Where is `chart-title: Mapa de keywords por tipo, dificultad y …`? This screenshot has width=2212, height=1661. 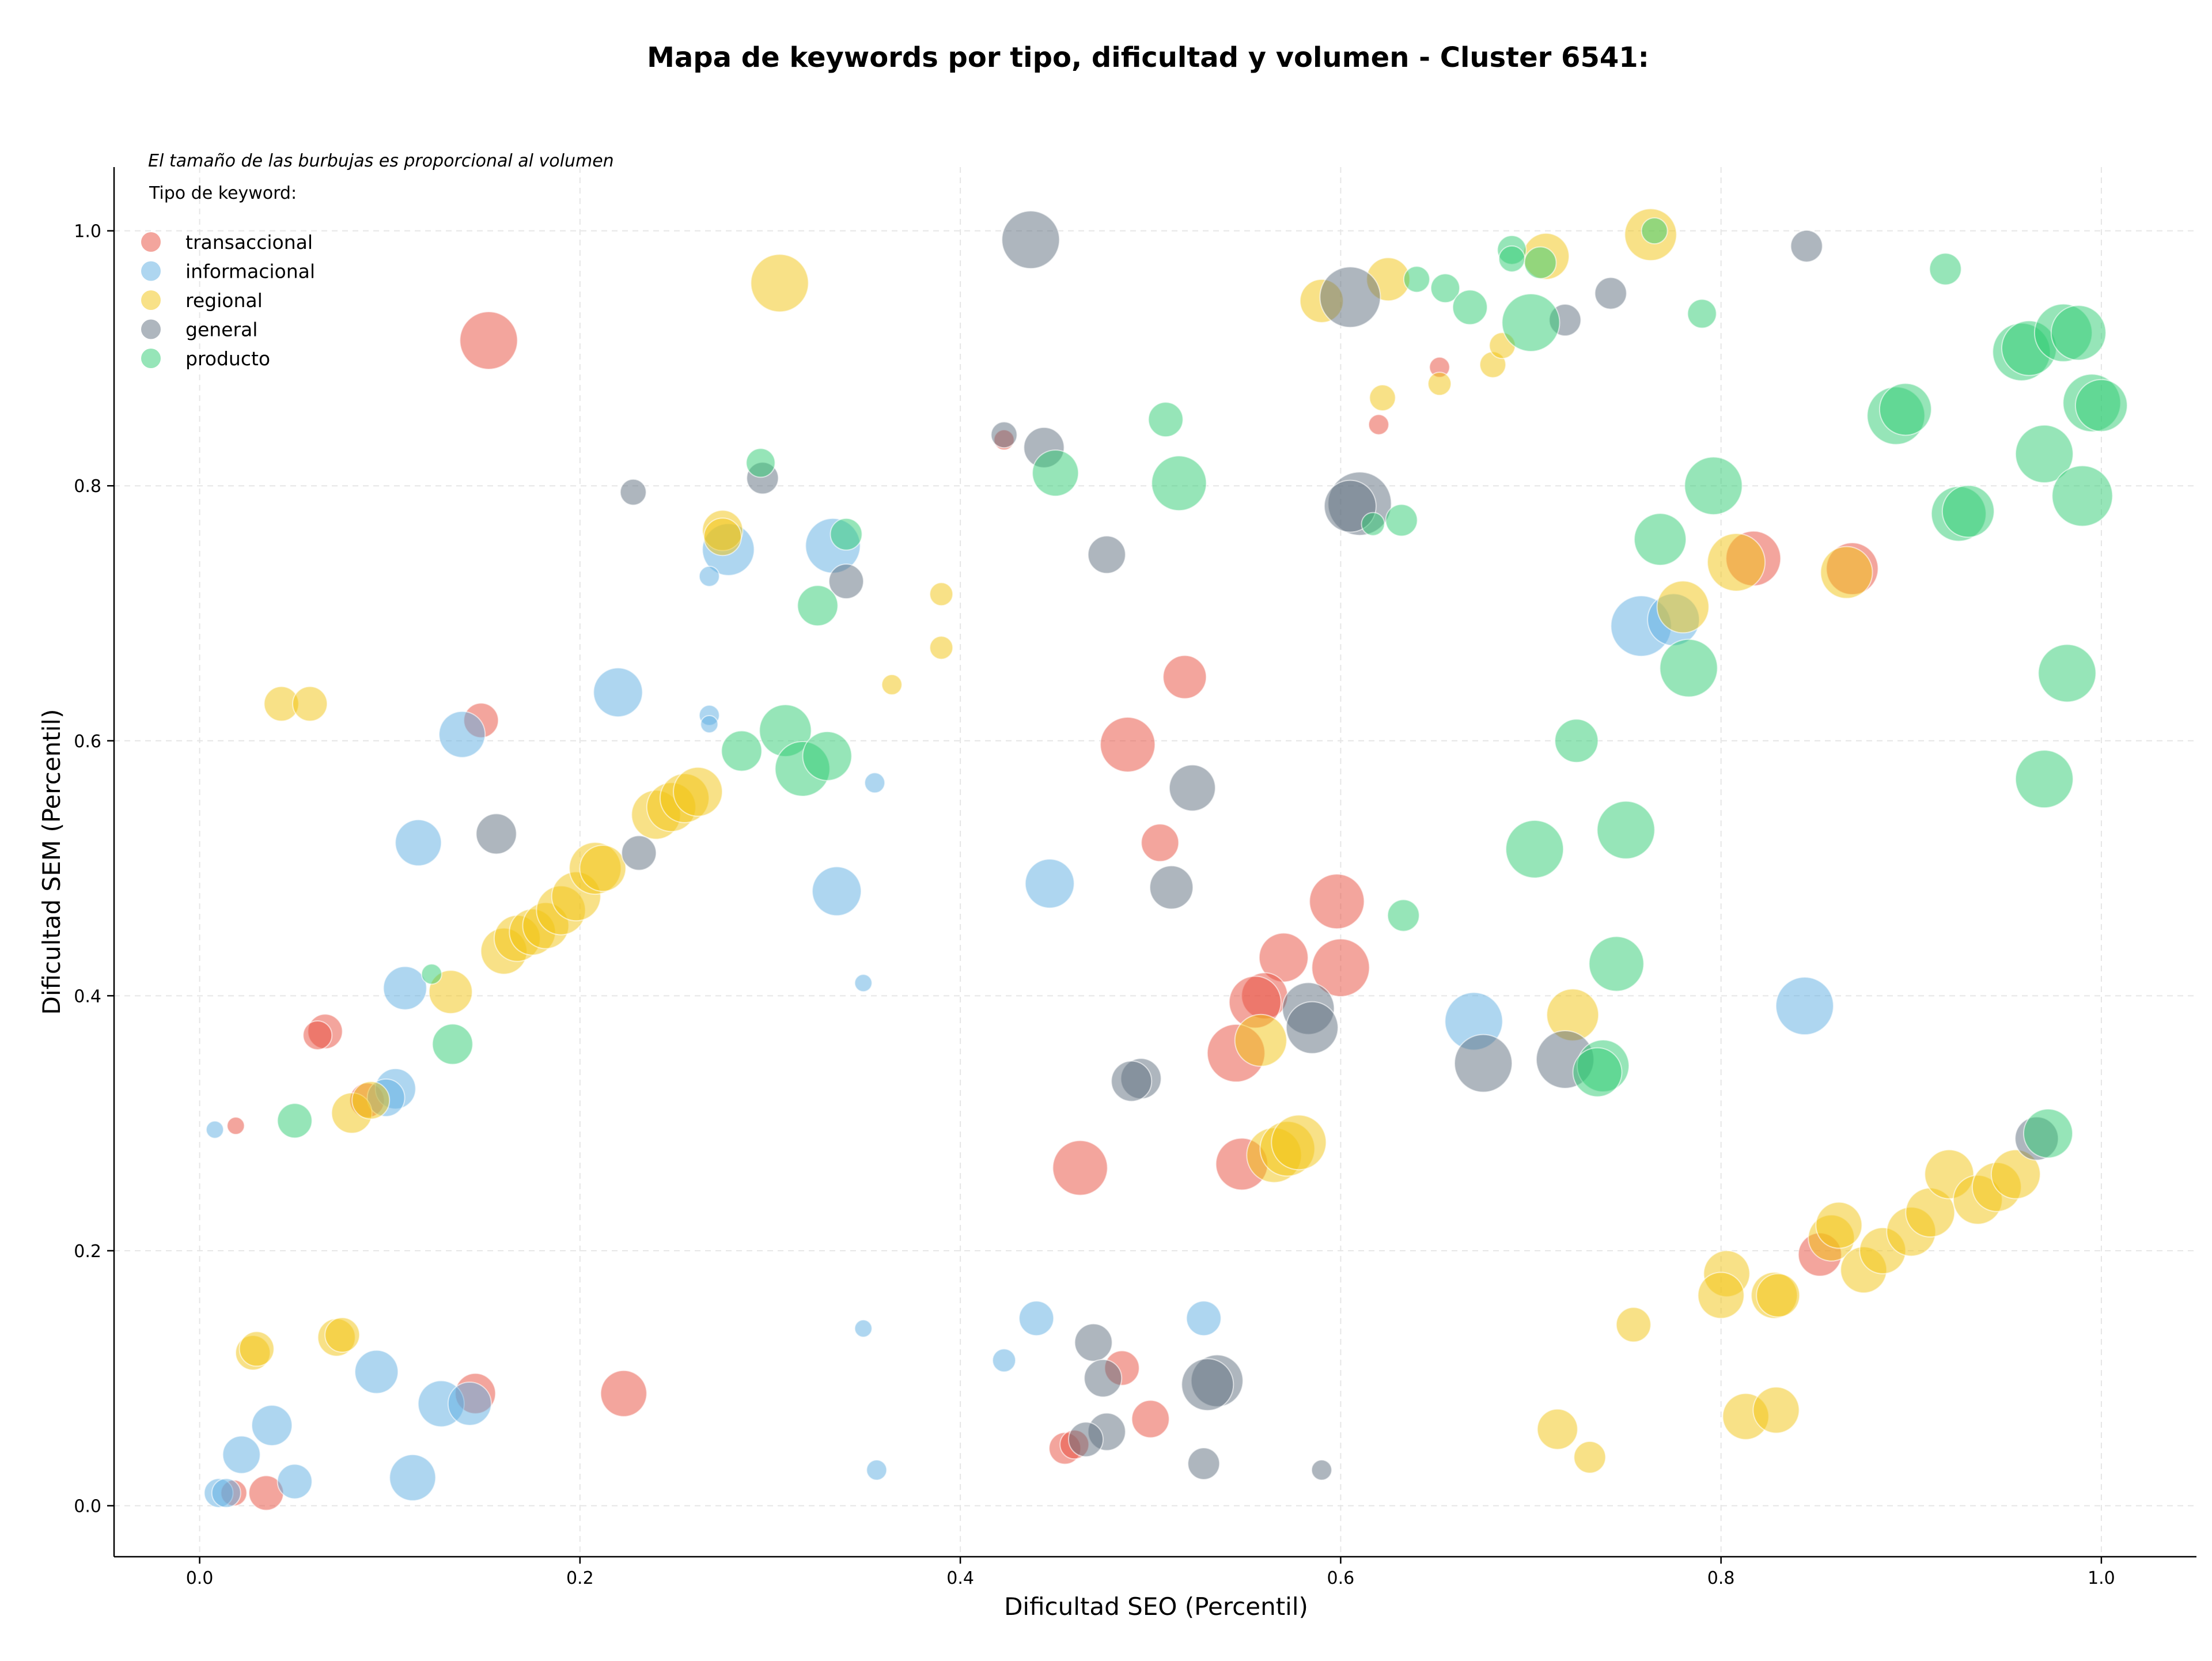 chart-title: Mapa de keywords por tipo, dificultad y … is located at coordinates (1148, 57).